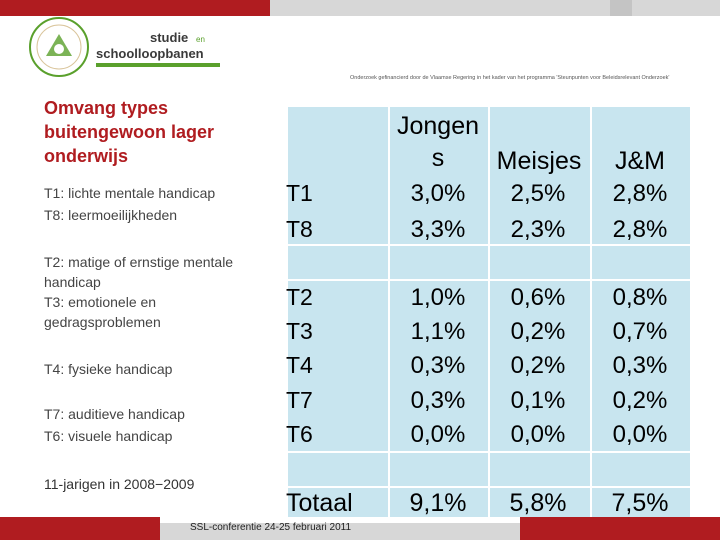 The width and height of the screenshot is (720, 540). Describe the element at coordinates (299, 331) in the screenshot. I see `code-t3: T3` at that location.